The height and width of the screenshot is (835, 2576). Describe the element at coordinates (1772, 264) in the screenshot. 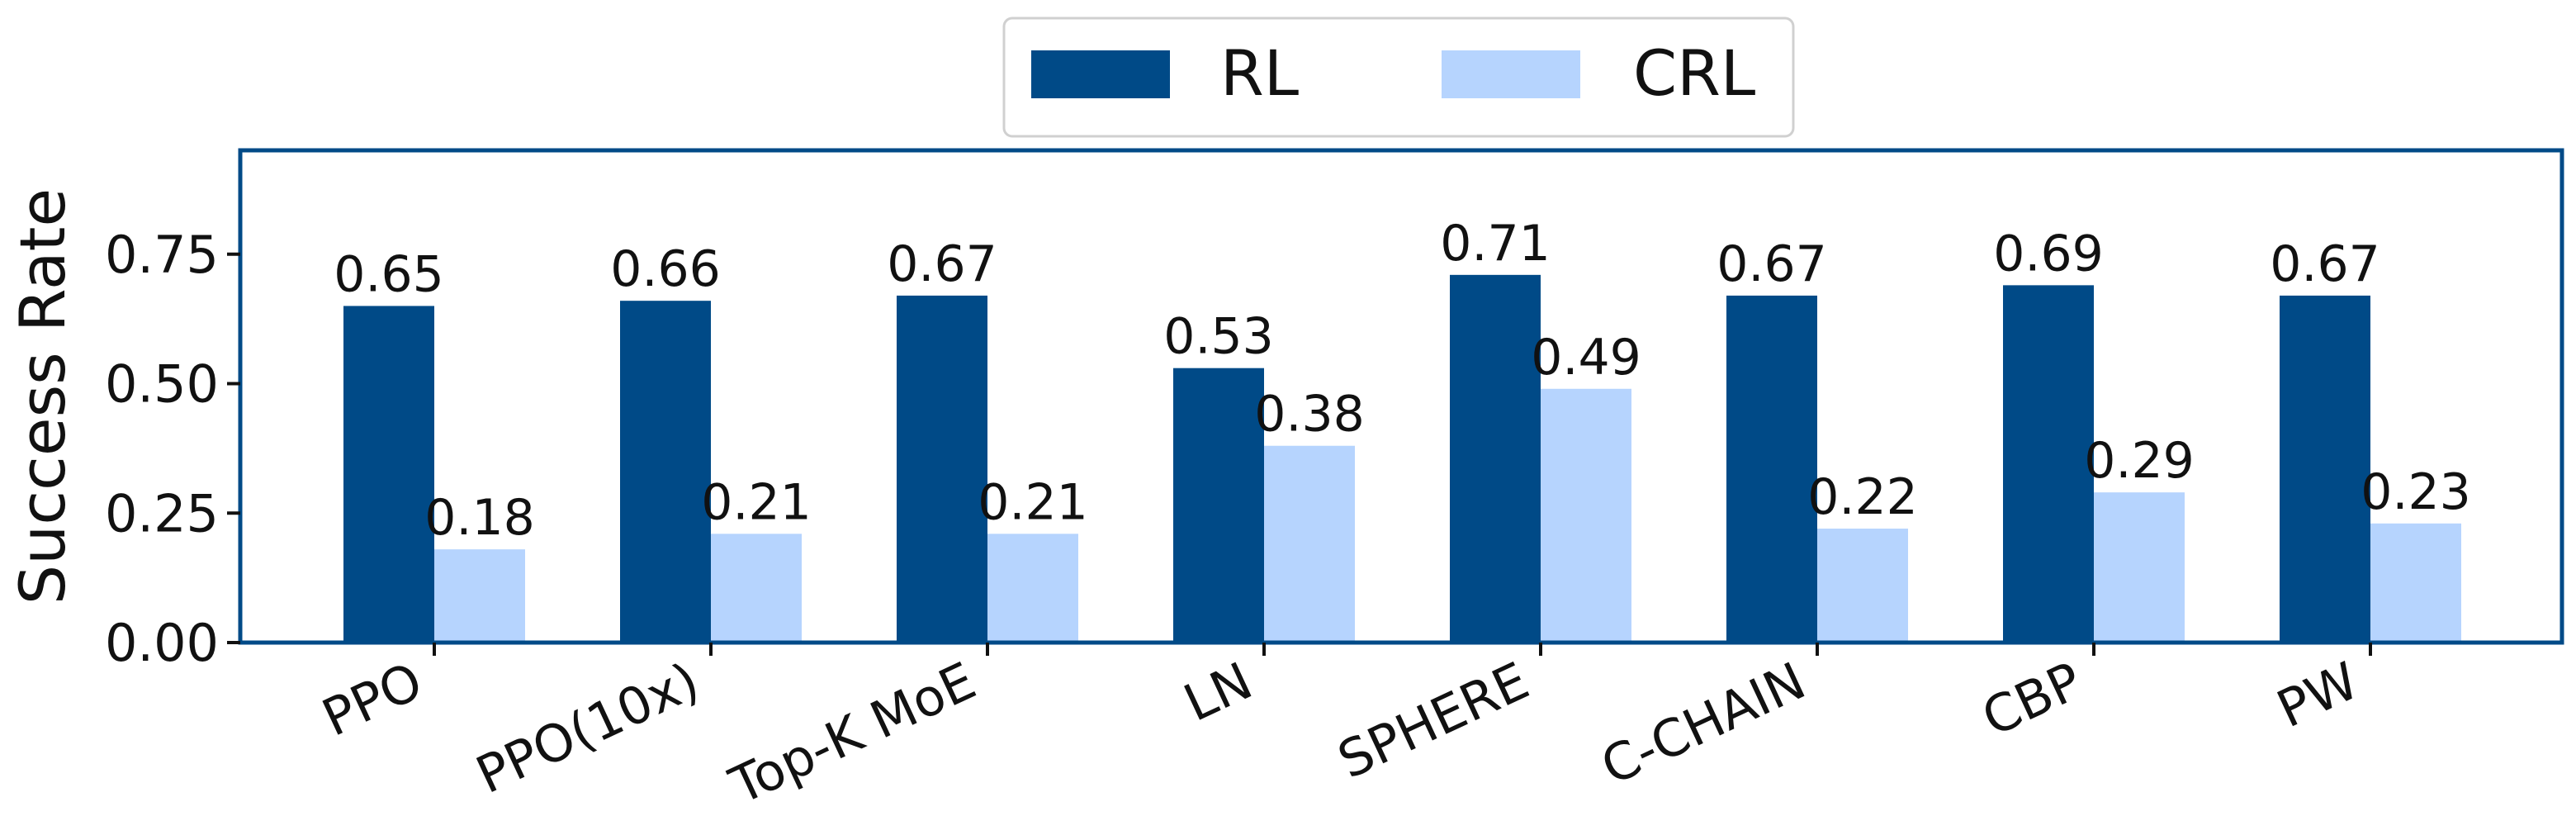

I see `data-label-rl-5: 0.67` at that location.